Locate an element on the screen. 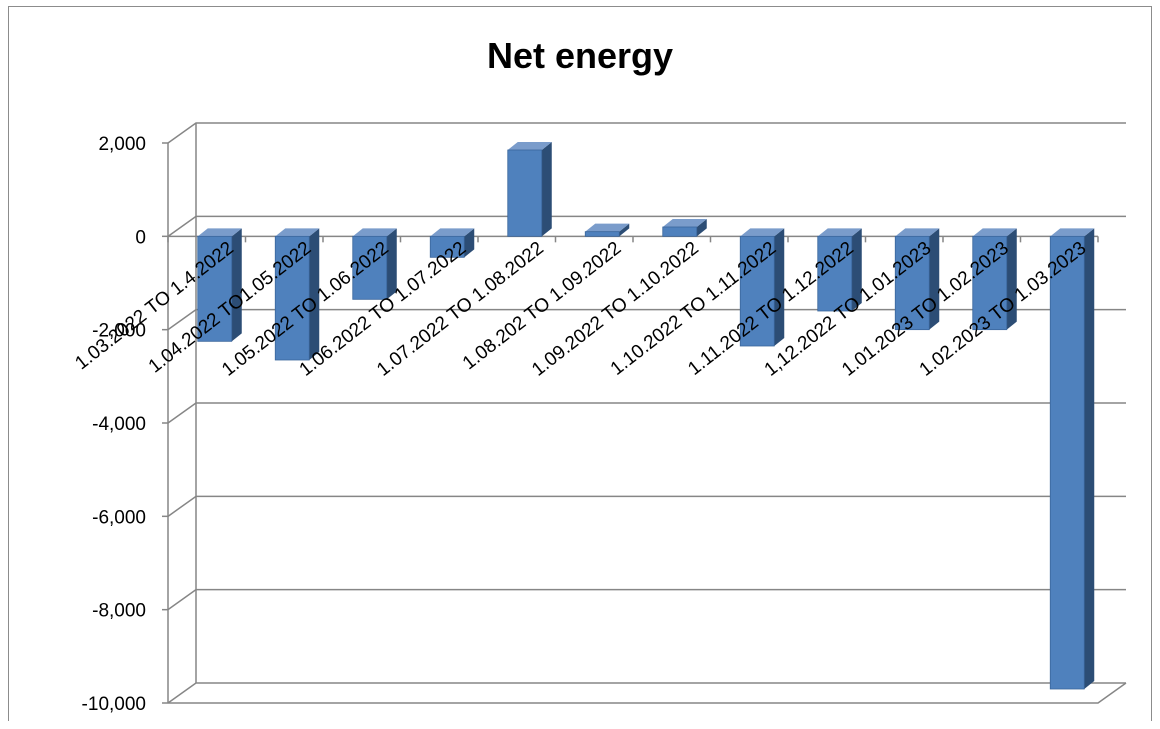 This screenshot has height=729, width=1160. y-tick-label: 0 is located at coordinates (140, 237).